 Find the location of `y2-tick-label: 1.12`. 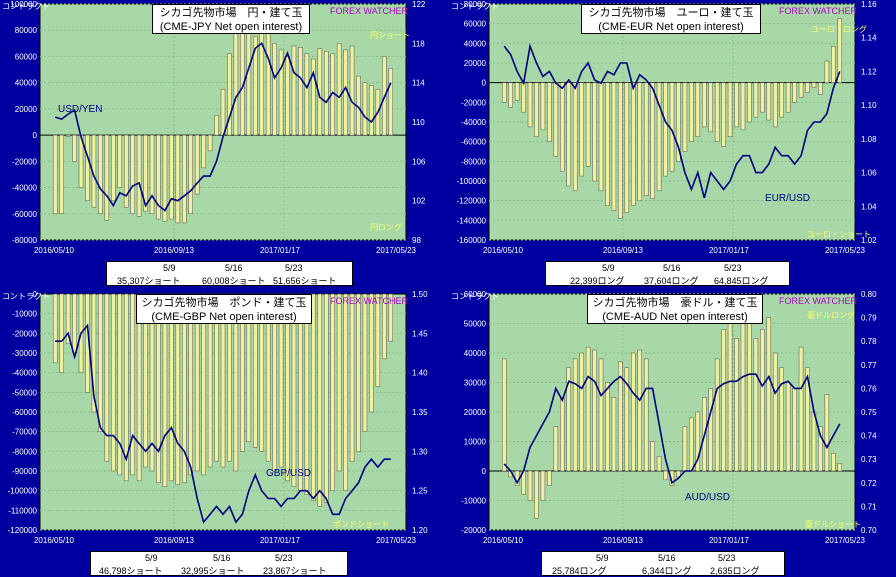

y2-tick-label: 1.12 is located at coordinates (869, 71).